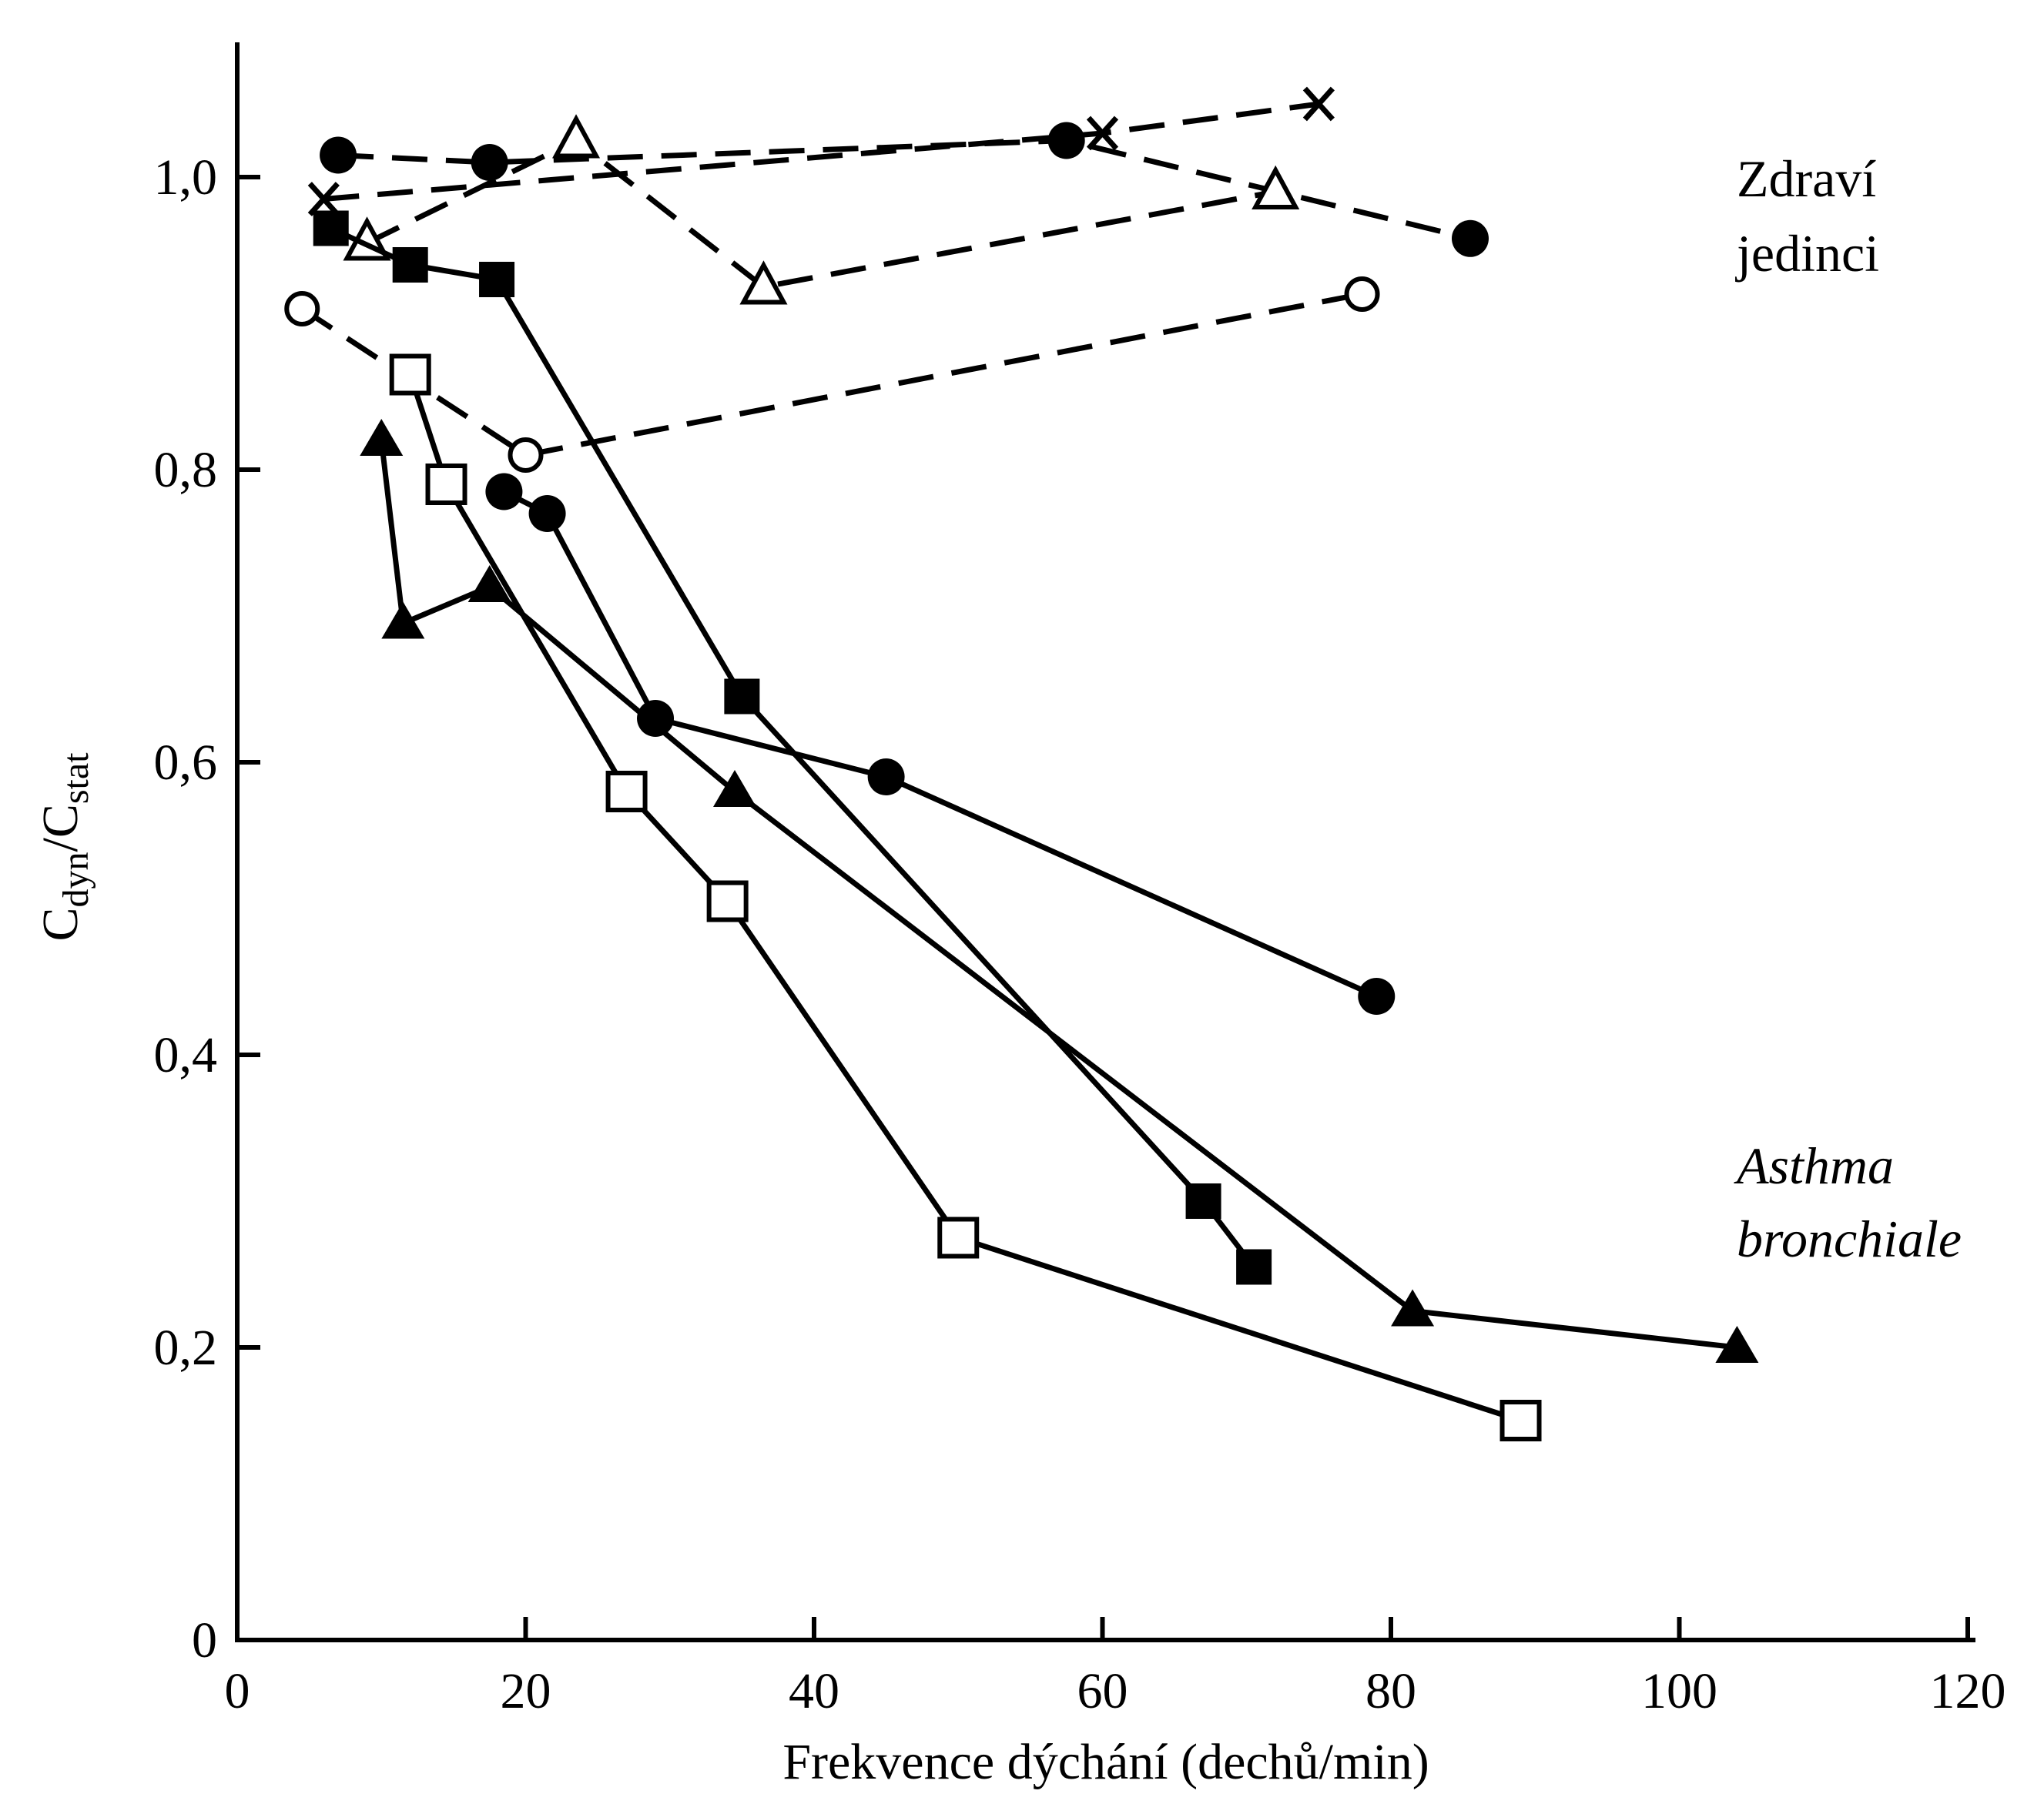  Describe the element at coordinates (186, 1055) in the screenshot. I see `y-tick-label: 0,4` at that location.